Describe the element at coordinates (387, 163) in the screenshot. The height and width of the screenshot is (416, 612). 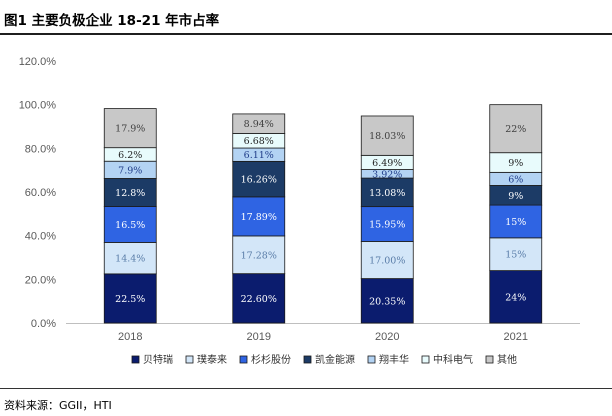
I see `data-label: 6.49%` at that location.